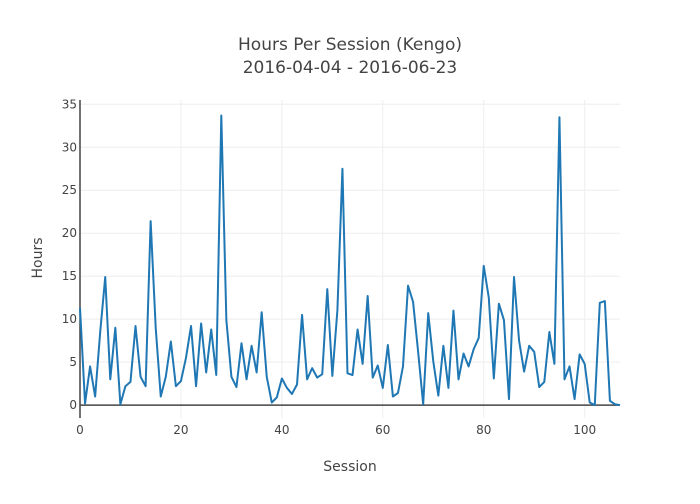 The image size is (700, 504). What do you see at coordinates (336, 430) in the screenshot?
I see `x-tick-labels: 0 20 40 60 80 100` at bounding box center [336, 430].